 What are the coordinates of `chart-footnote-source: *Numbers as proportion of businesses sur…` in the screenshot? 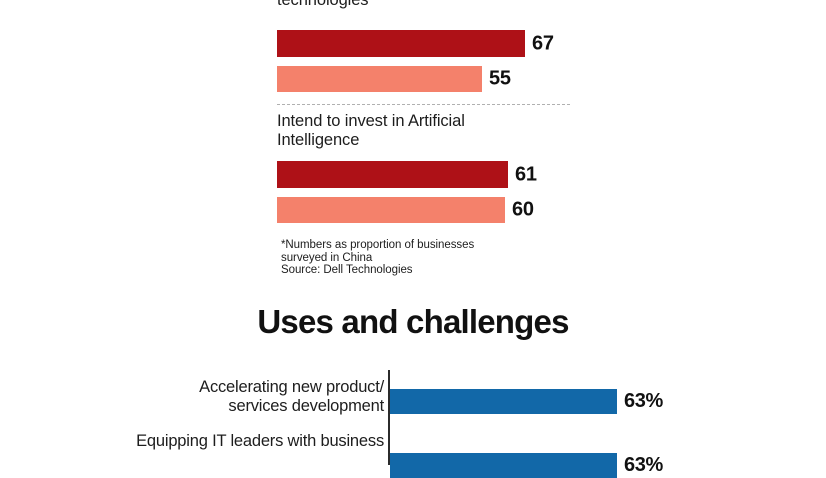 It's located at (378, 257).